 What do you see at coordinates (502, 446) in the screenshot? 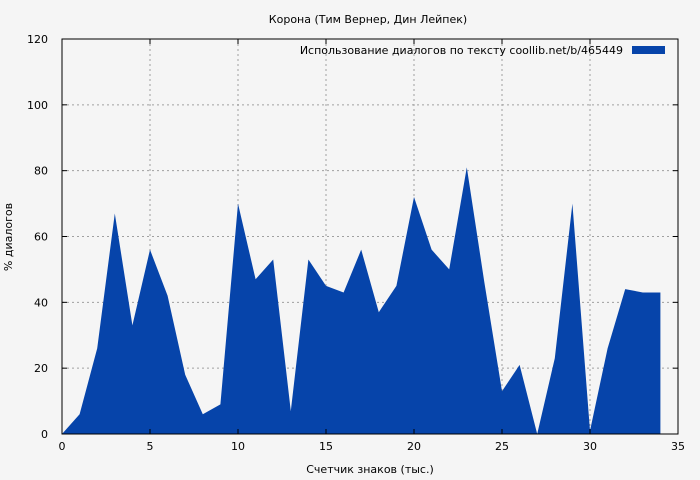
I see `x-tick-label: 25` at bounding box center [502, 446].